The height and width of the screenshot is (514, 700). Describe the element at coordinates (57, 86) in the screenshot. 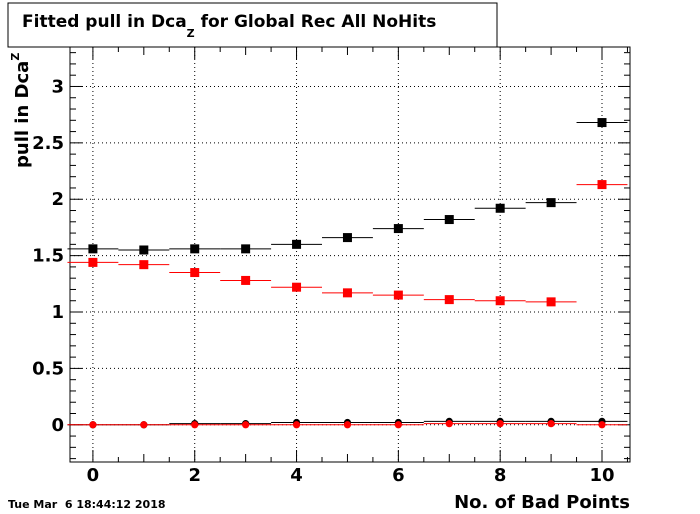

I see `y-tick-label: 3` at that location.